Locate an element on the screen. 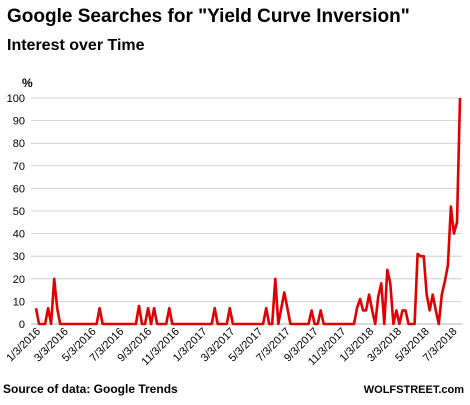 This screenshot has width=470, height=405. y-tick-label: 10 is located at coordinates (19, 302).